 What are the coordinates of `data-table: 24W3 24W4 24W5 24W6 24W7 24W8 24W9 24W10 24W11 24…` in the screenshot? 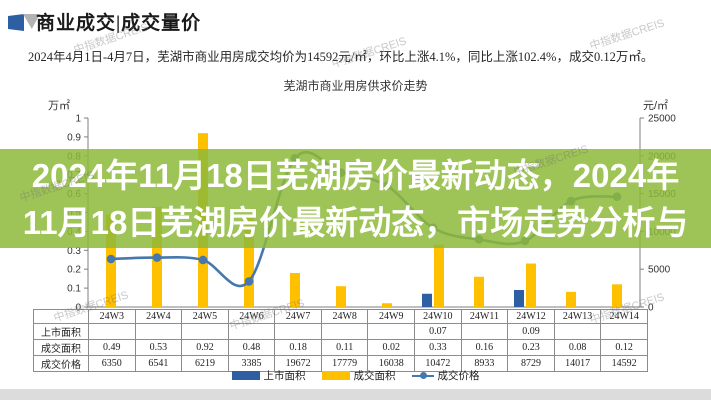 It's located at (340, 340).